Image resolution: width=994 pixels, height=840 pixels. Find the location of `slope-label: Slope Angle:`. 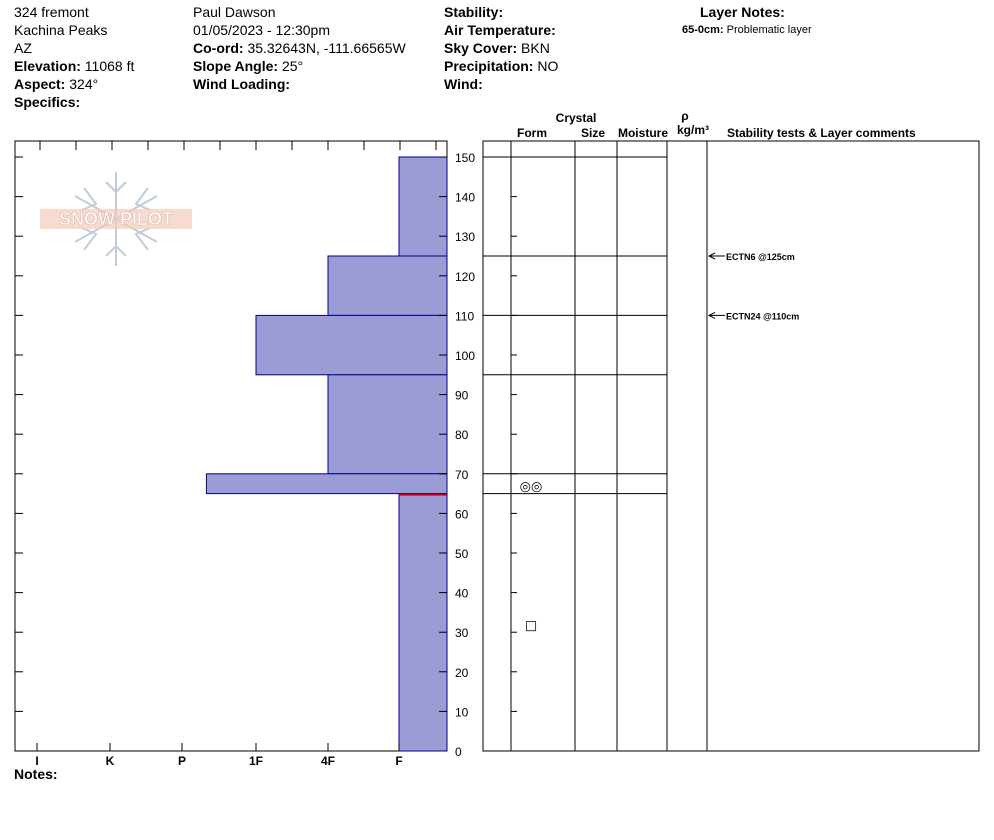

slope-label: Slope Angle: is located at coordinates (236, 66).